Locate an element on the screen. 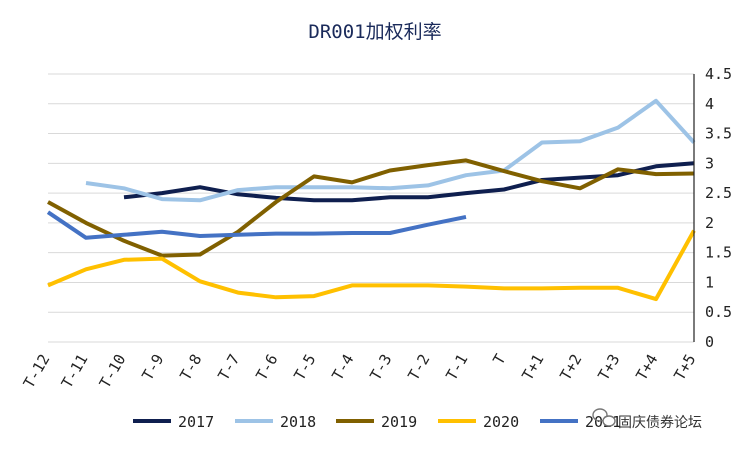 The height and width of the screenshot is (450, 750). legend-label: 2018 is located at coordinates (298, 422).